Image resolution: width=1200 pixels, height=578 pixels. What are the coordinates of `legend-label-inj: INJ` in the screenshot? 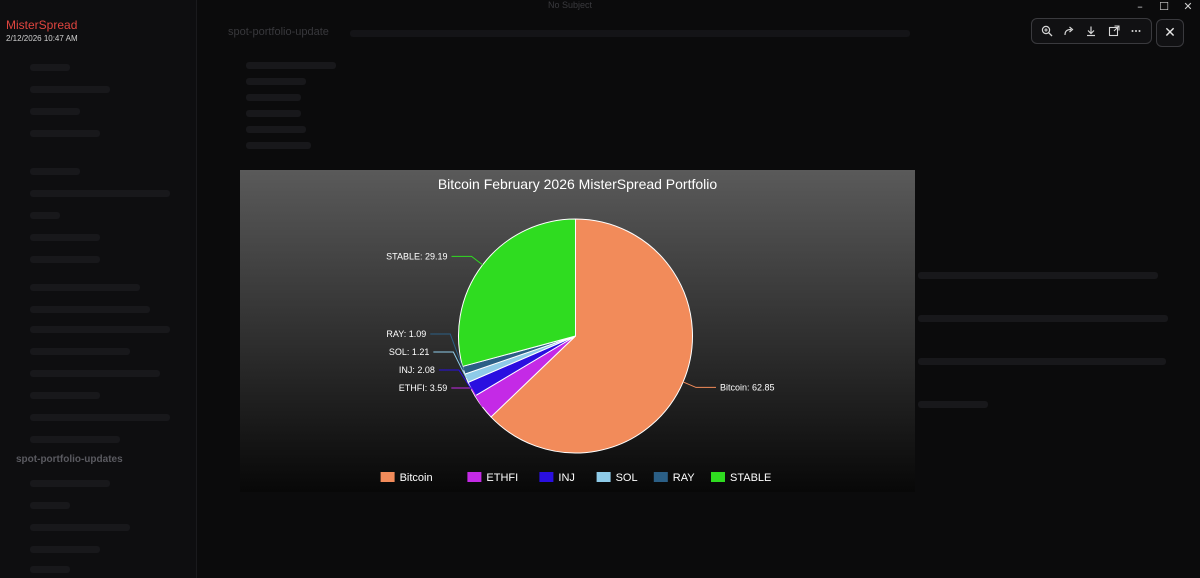 It's located at (566, 478).